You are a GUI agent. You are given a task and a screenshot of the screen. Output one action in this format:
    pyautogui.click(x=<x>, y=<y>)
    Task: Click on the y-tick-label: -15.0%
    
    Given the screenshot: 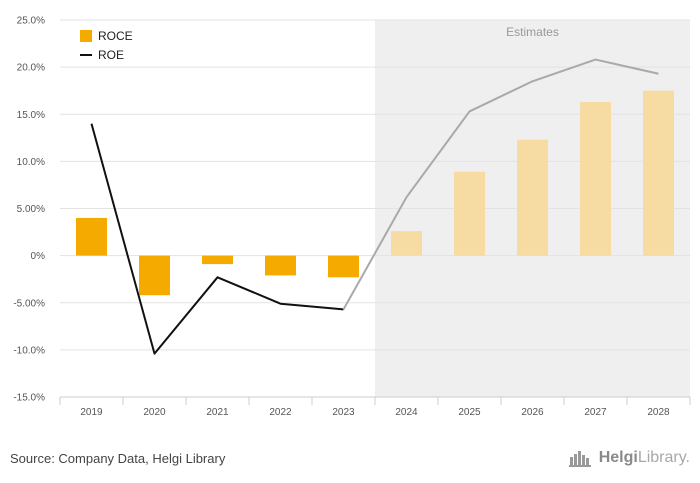 What is the action you would take?
    pyautogui.click(x=29, y=398)
    